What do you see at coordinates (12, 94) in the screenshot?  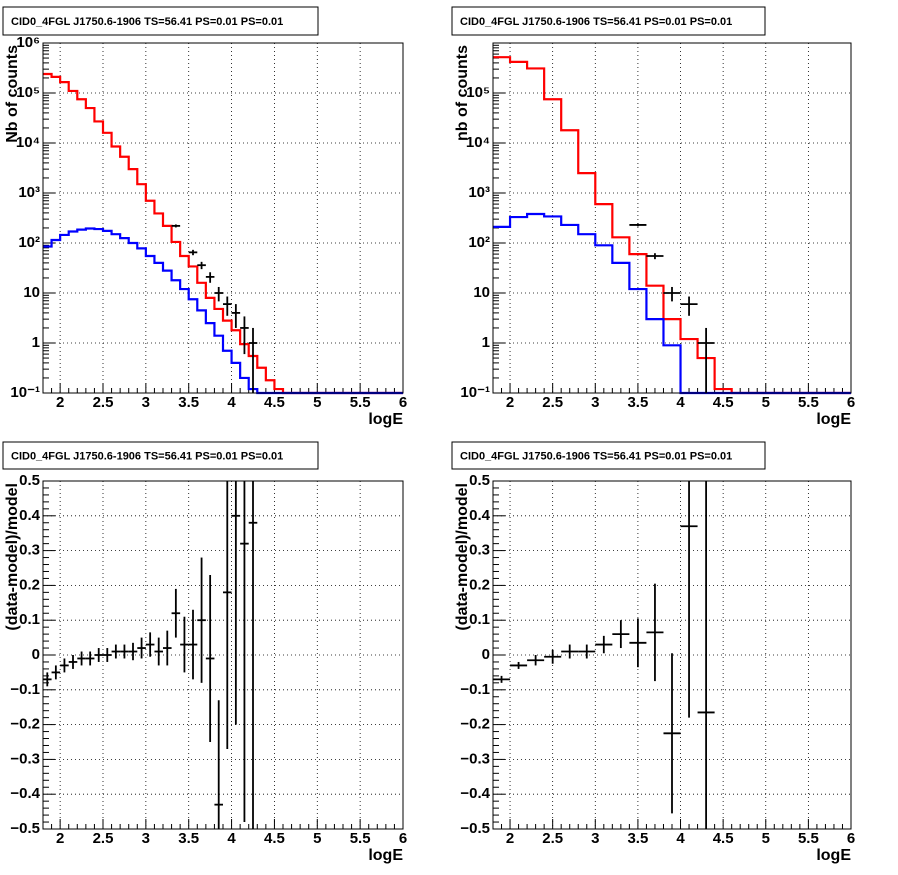 I see `y-axis-label: Nb of counts` at bounding box center [12, 94].